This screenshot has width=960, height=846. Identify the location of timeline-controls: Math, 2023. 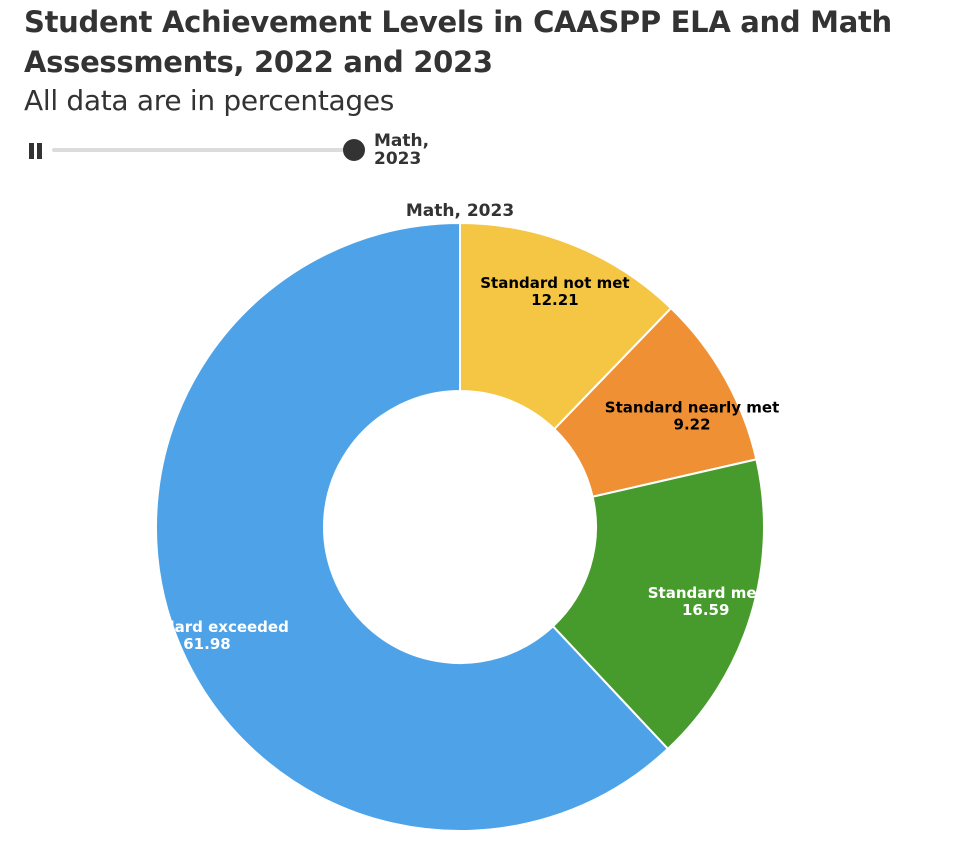
(234, 152).